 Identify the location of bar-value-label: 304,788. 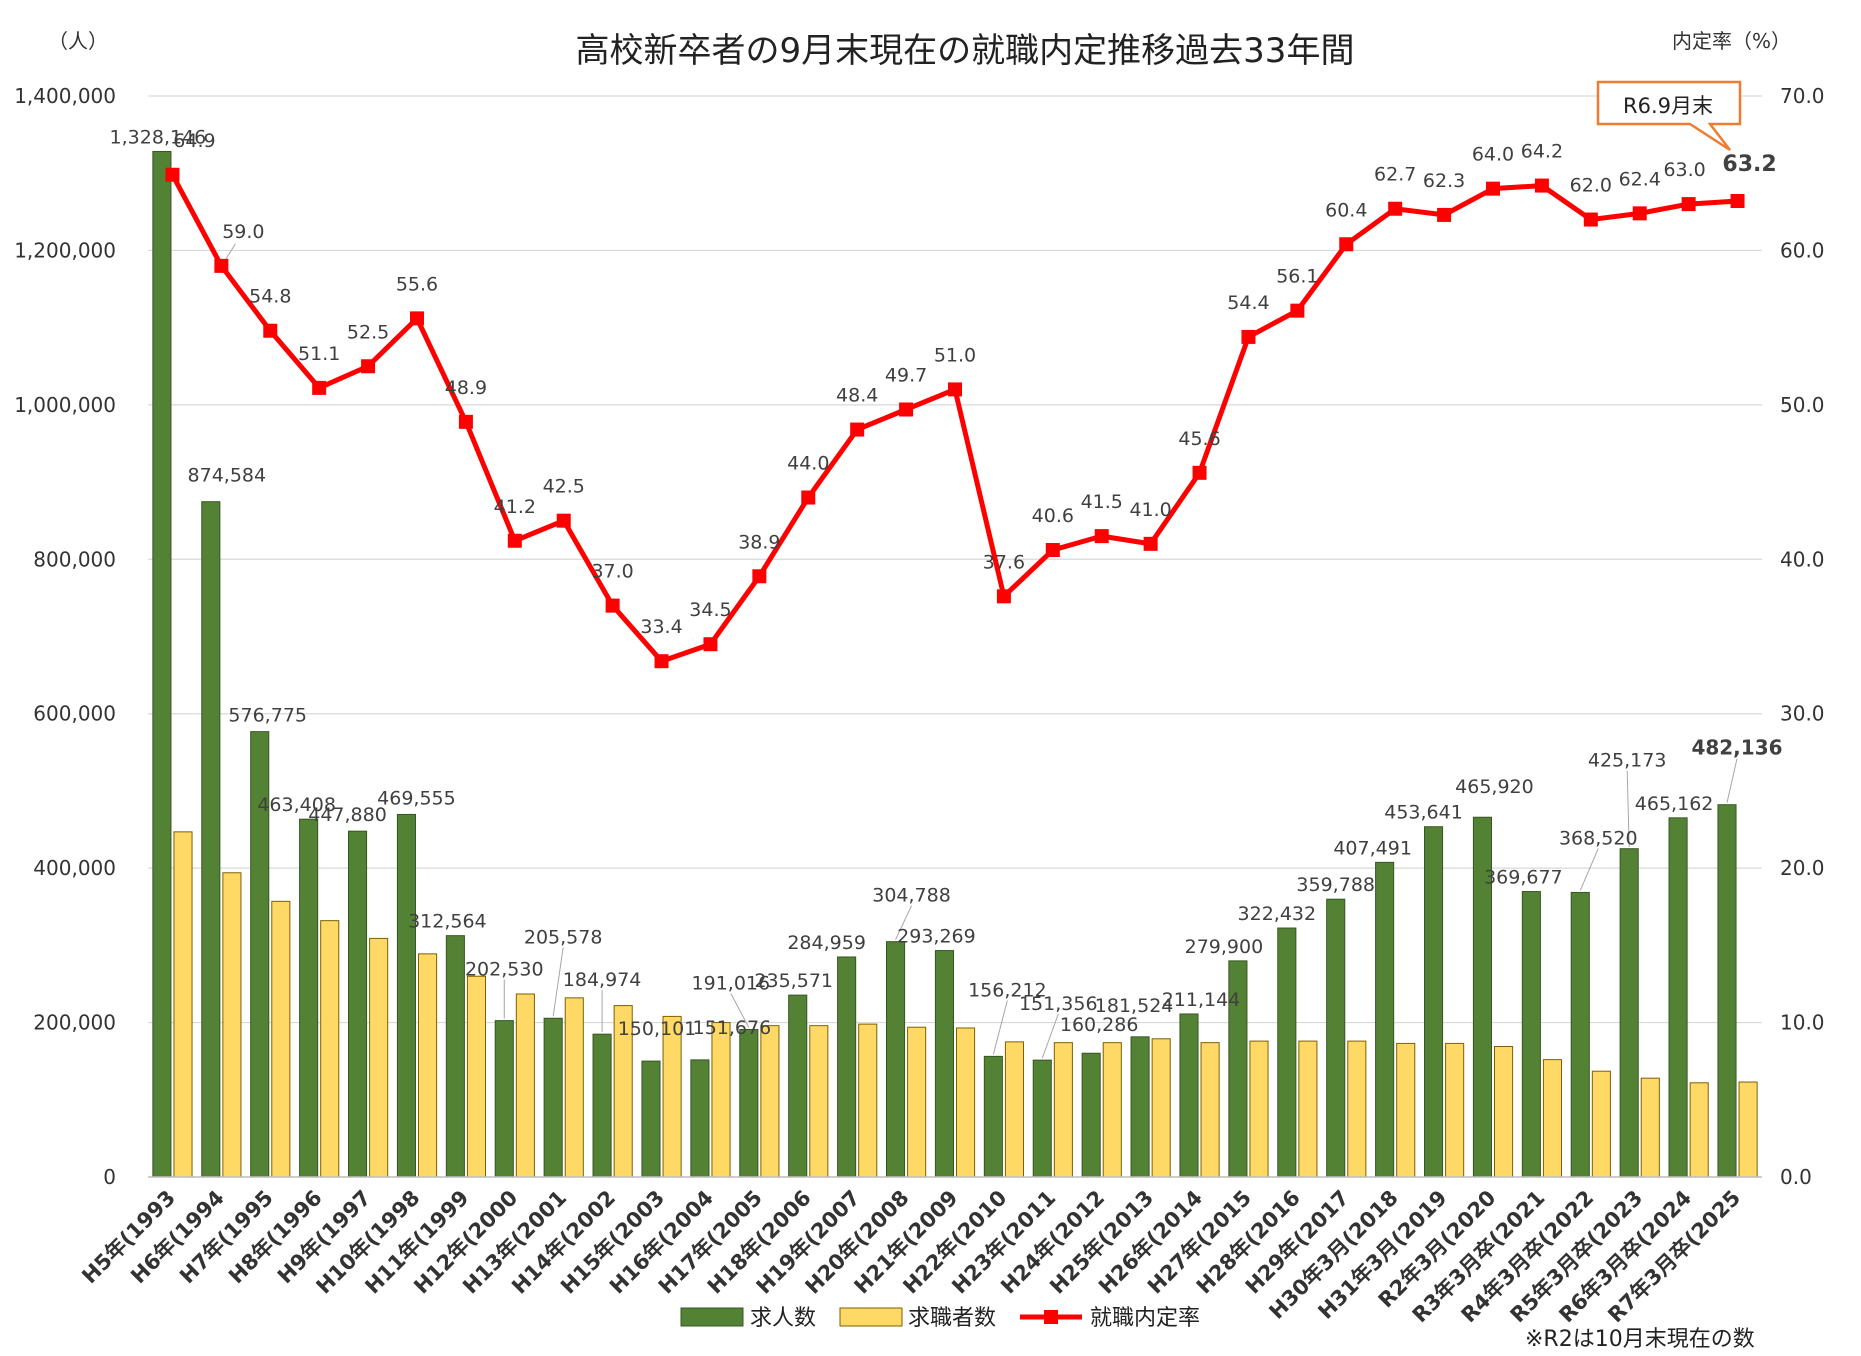
(911, 896).